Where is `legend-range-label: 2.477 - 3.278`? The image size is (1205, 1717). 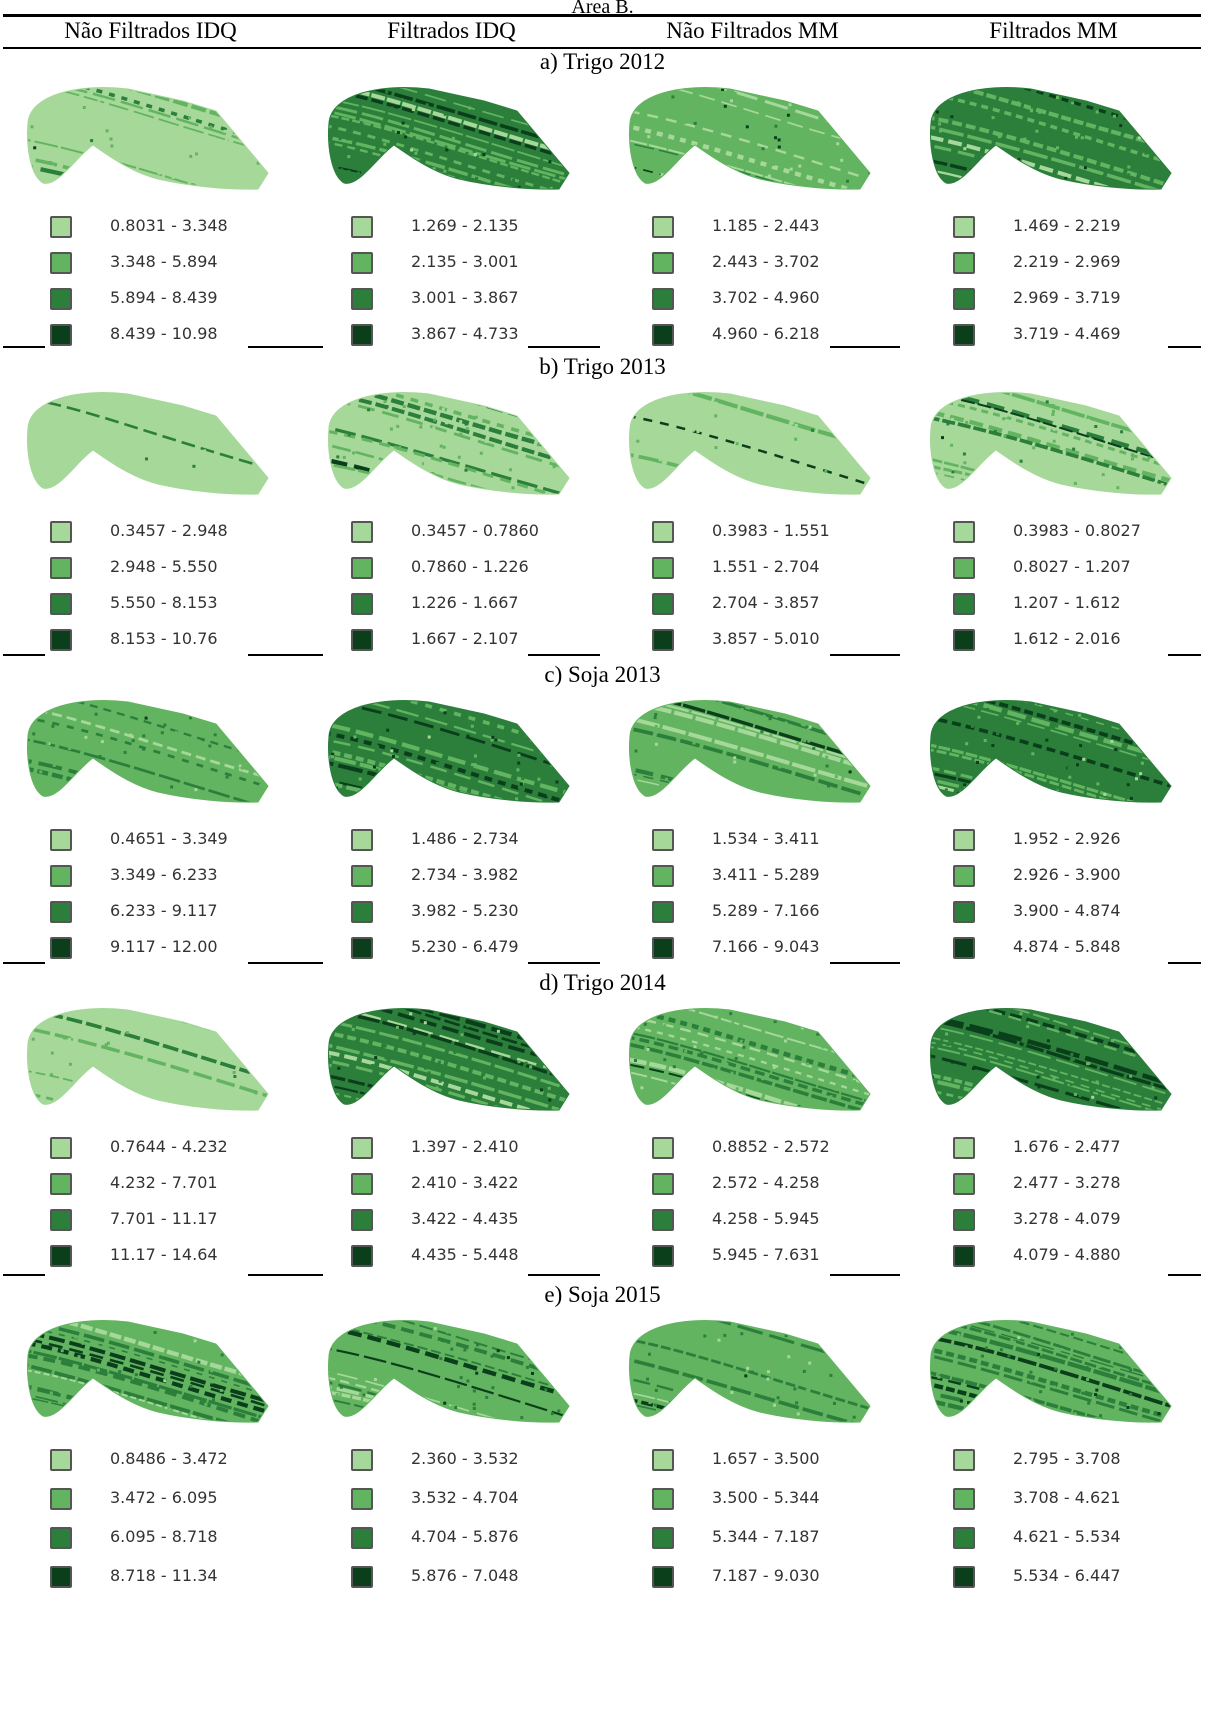
legend-range-label: 2.477 - 3.278 is located at coordinates (1067, 1182).